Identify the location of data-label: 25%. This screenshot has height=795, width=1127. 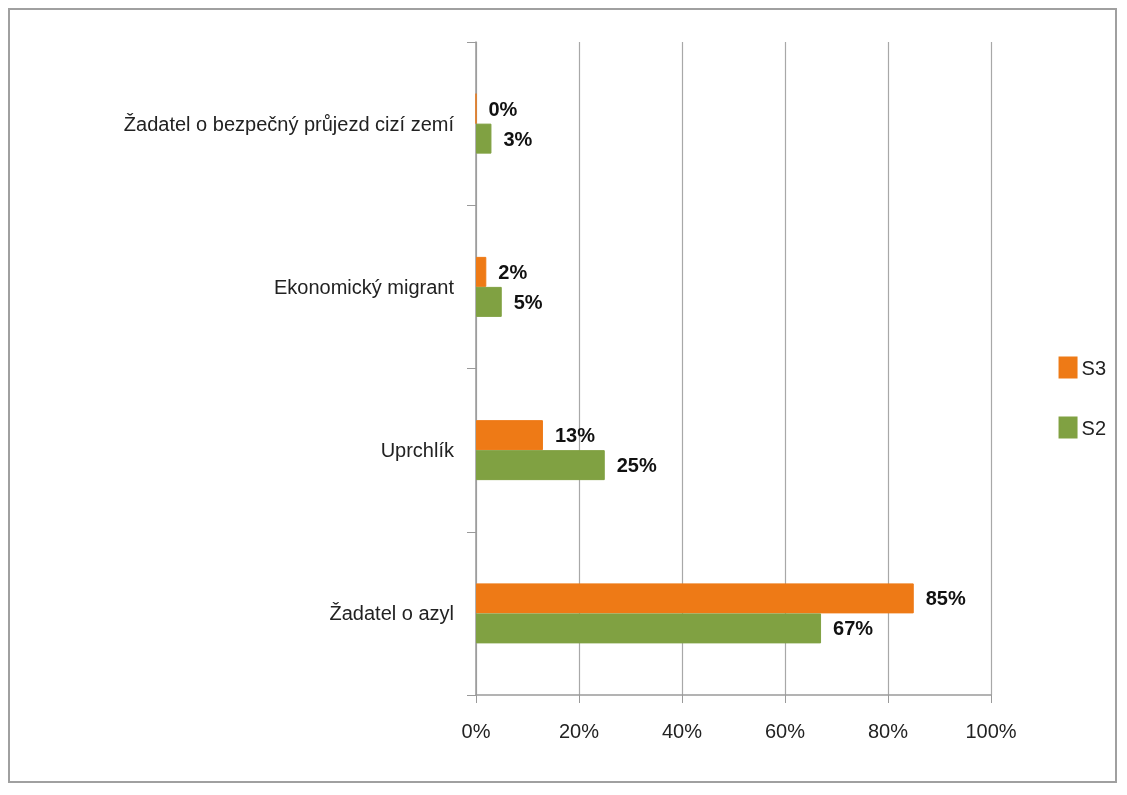
(636, 465).